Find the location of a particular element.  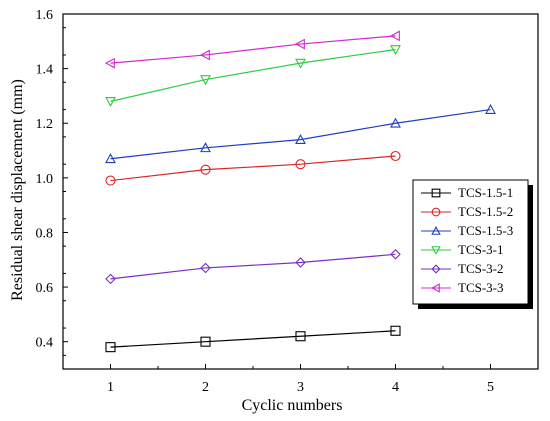

x-tick-label: 4 is located at coordinates (395, 387).